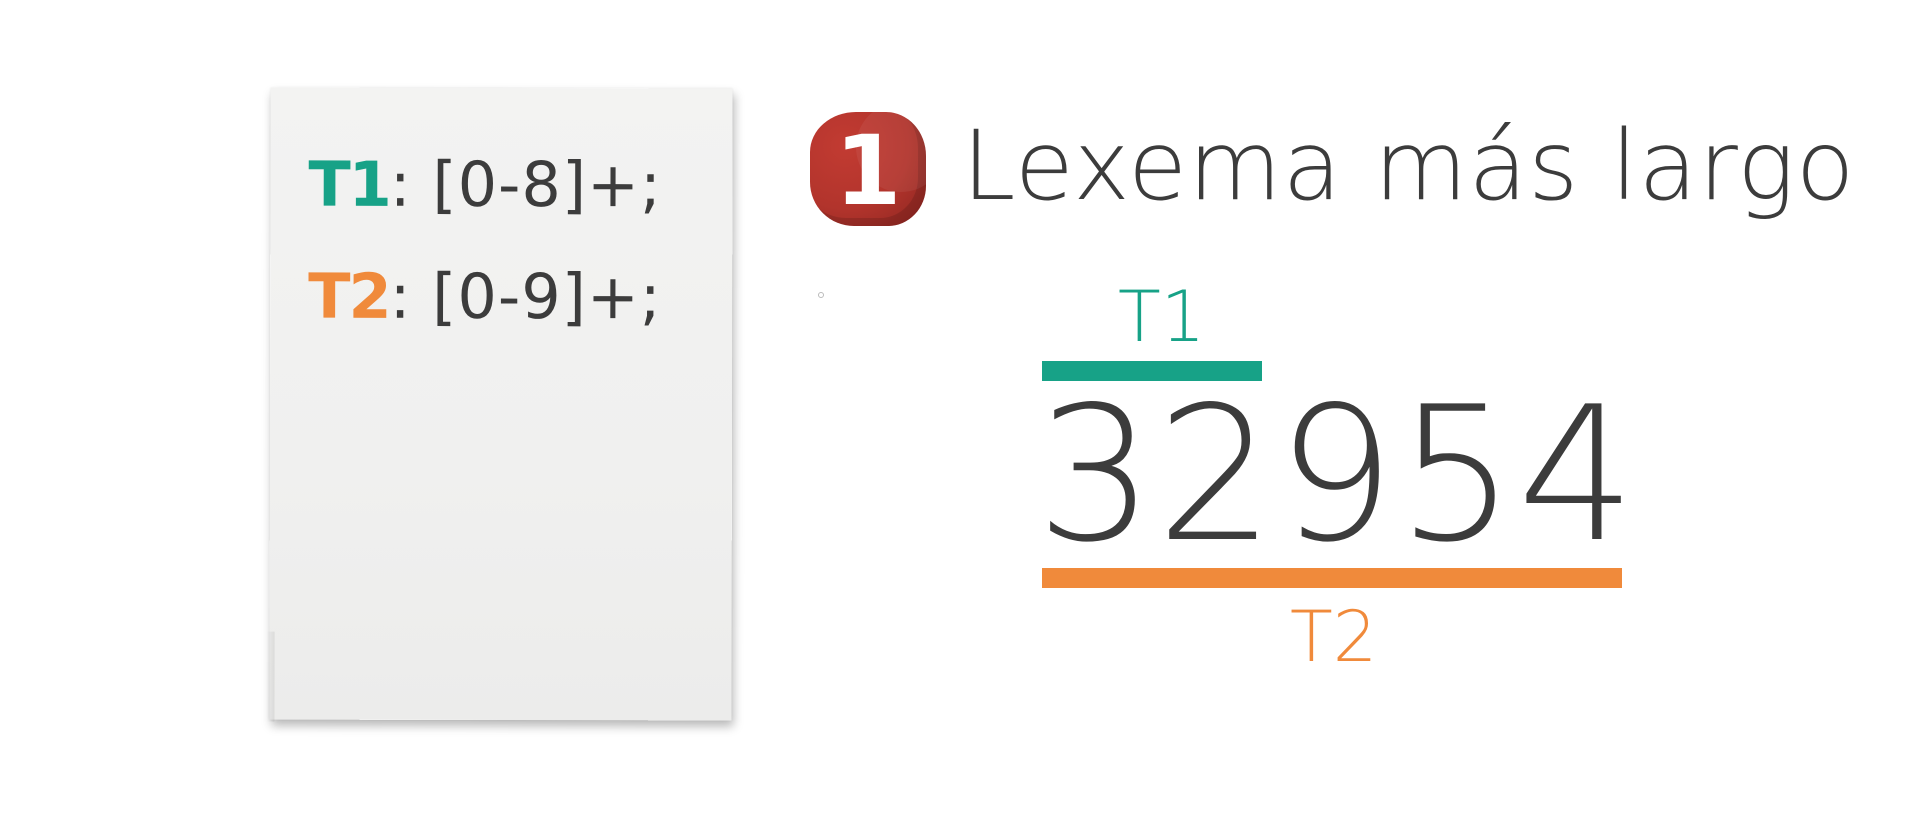 The width and height of the screenshot is (1920, 826). Describe the element at coordinates (1152, 371) in the screenshot. I see `t1-match-bar` at that location.